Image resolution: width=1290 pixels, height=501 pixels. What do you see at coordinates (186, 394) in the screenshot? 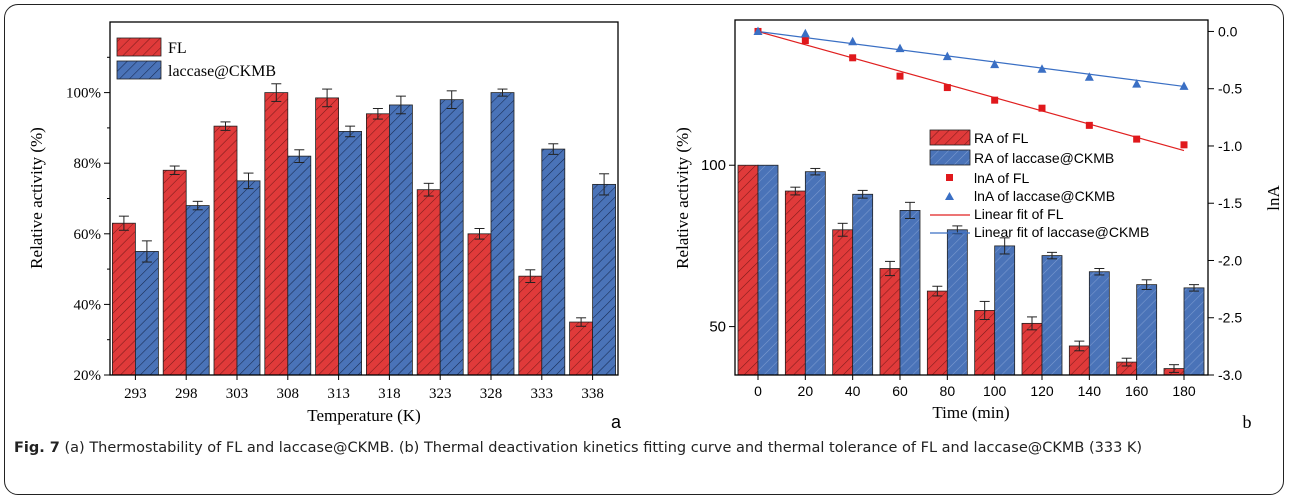
I see `x-tick-label-298: 298` at bounding box center [186, 394].